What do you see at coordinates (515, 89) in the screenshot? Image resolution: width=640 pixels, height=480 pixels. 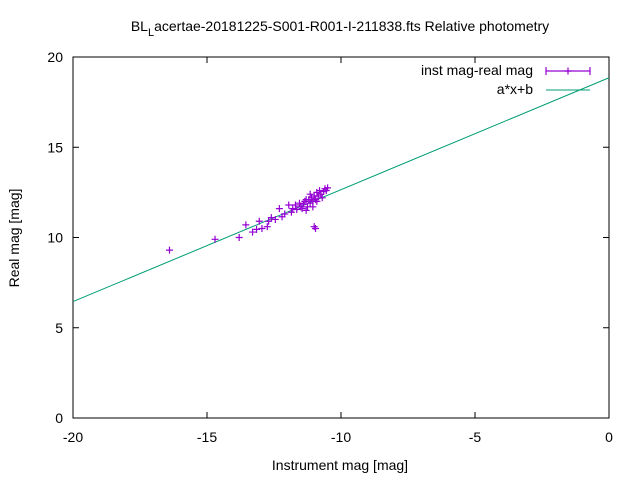 I see `legend-label-fit: a*x+b` at bounding box center [515, 89].